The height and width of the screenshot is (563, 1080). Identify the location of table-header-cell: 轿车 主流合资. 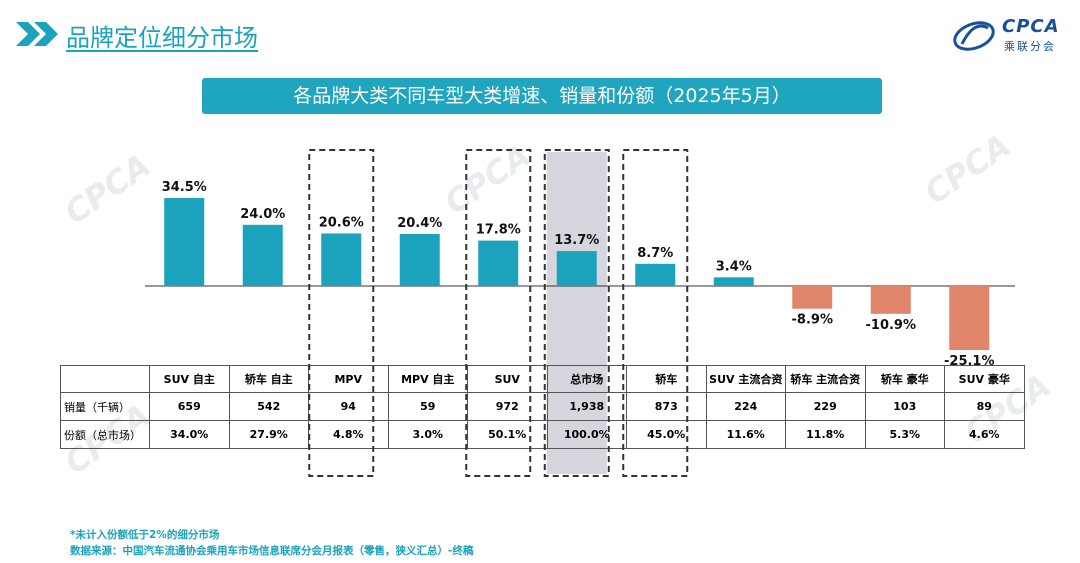
(825, 379).